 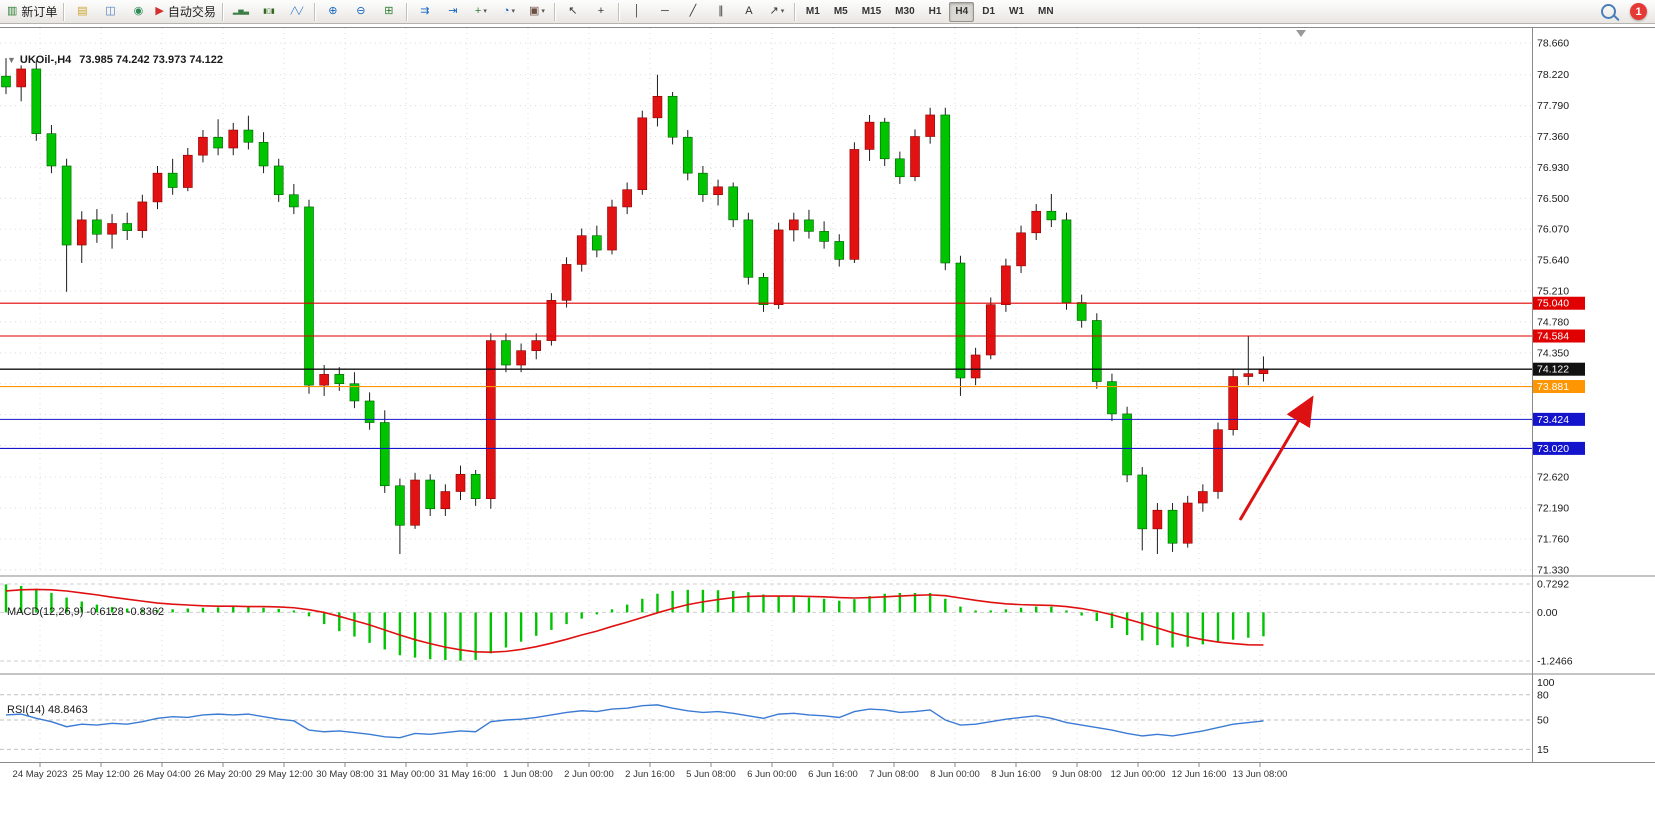 I want to click on tf-button-M5: M5, so click(x=840, y=11).